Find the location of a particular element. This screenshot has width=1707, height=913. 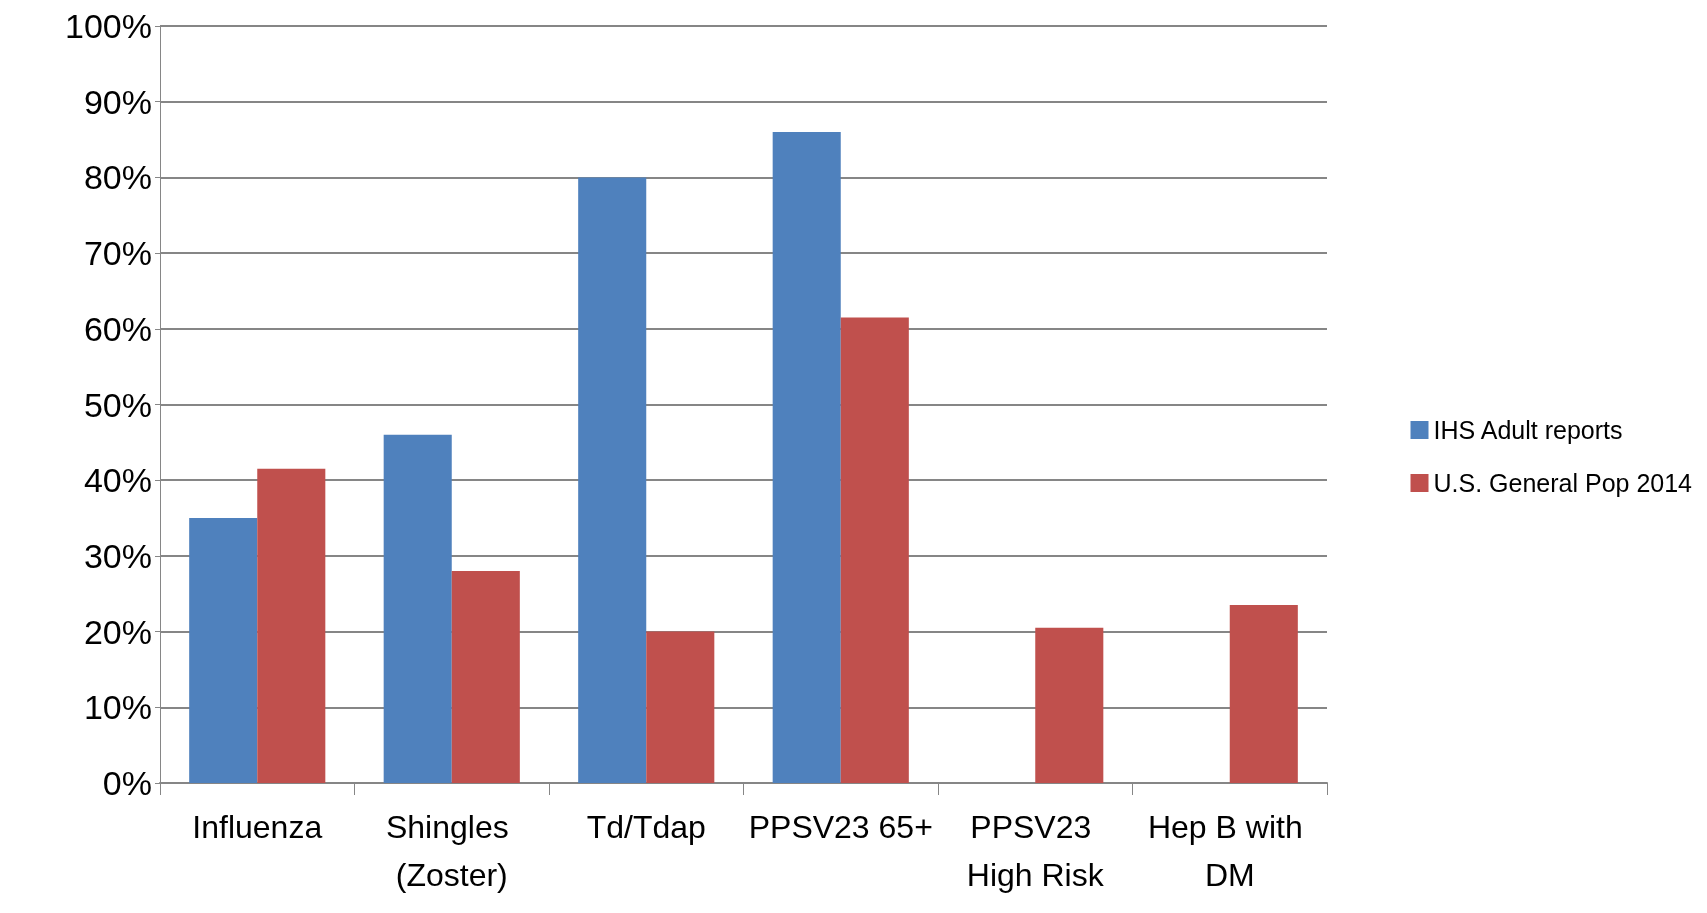

x-tick-label: Influenza is located at coordinates (257, 827).